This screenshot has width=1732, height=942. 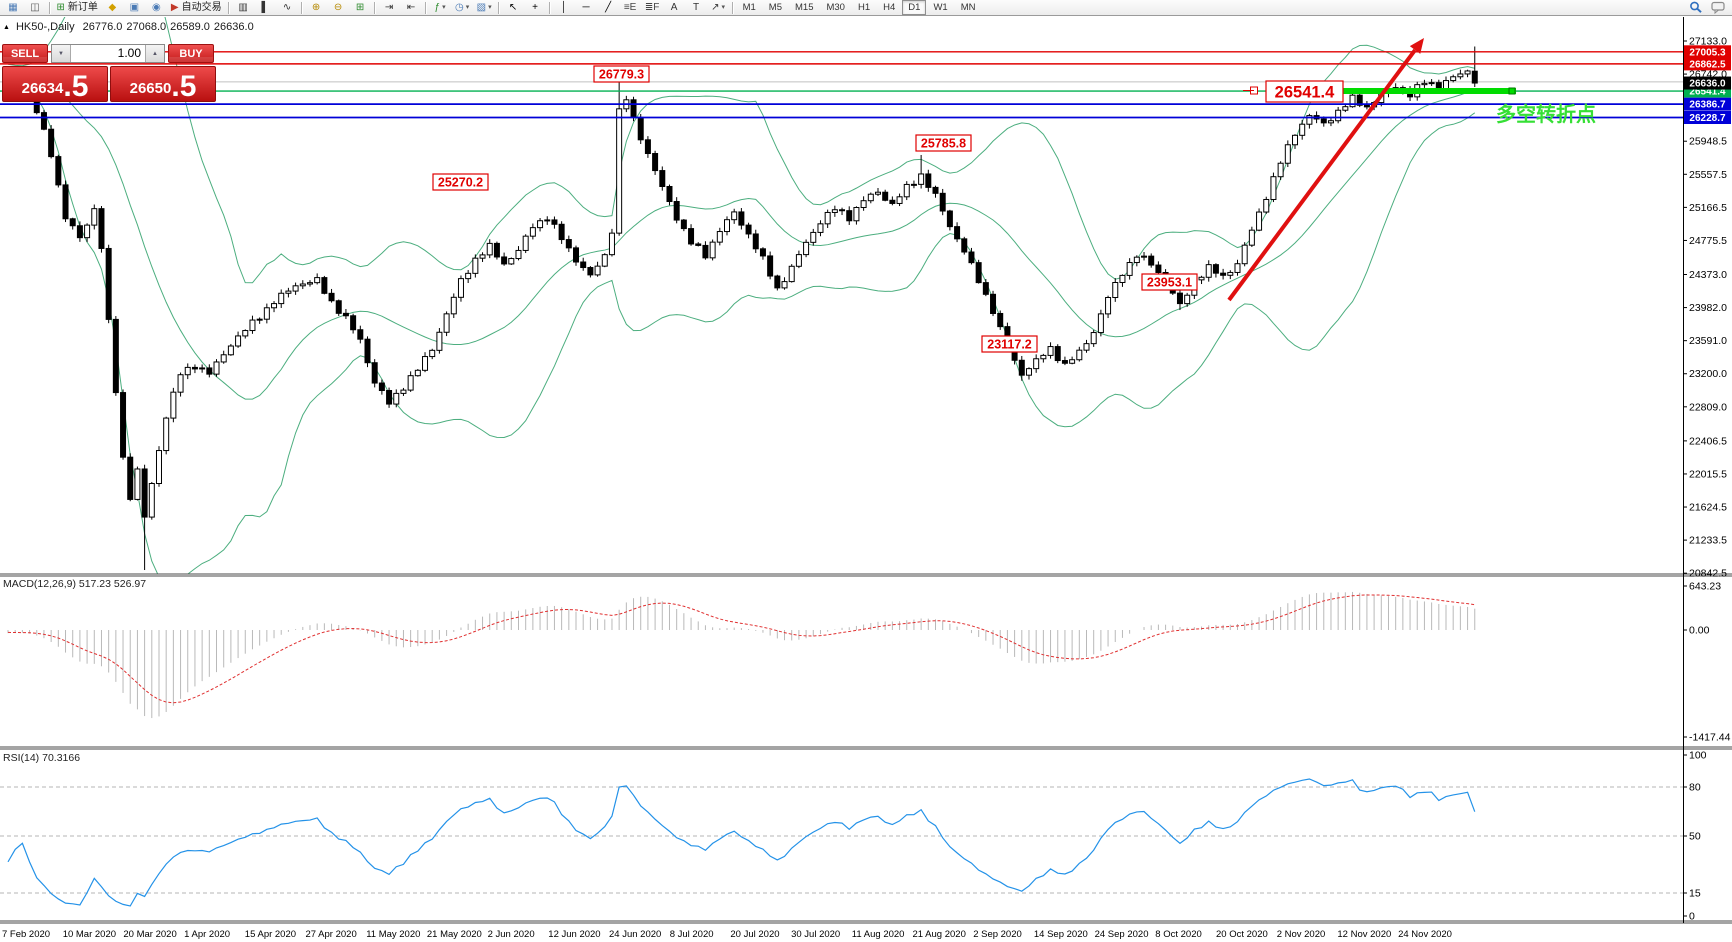 I want to click on new-order-button-label: 新订单, so click(x=82, y=7).